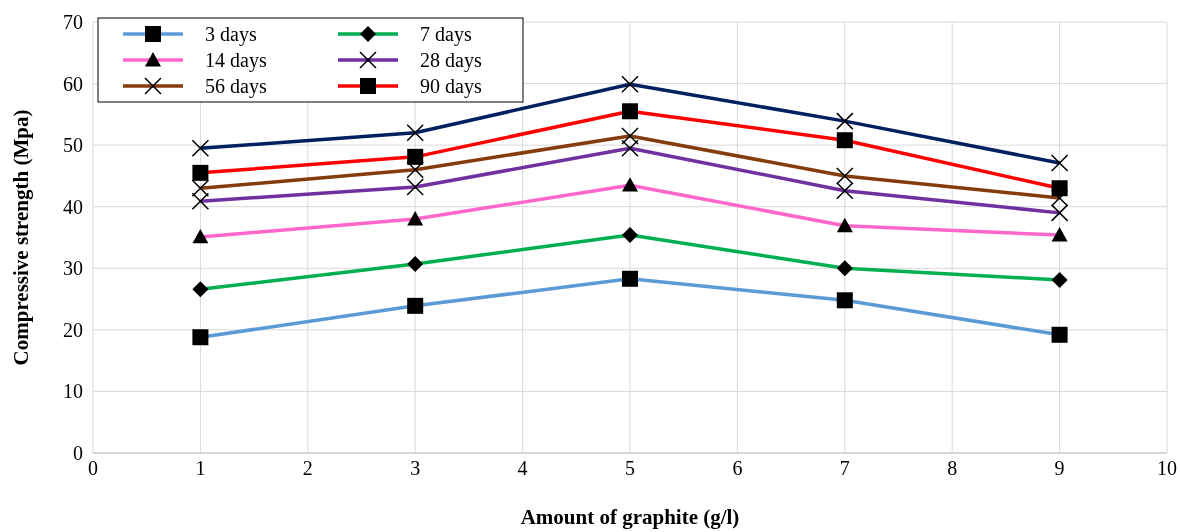  What do you see at coordinates (952, 468) in the screenshot?
I see `x-tick-label: 8` at bounding box center [952, 468].